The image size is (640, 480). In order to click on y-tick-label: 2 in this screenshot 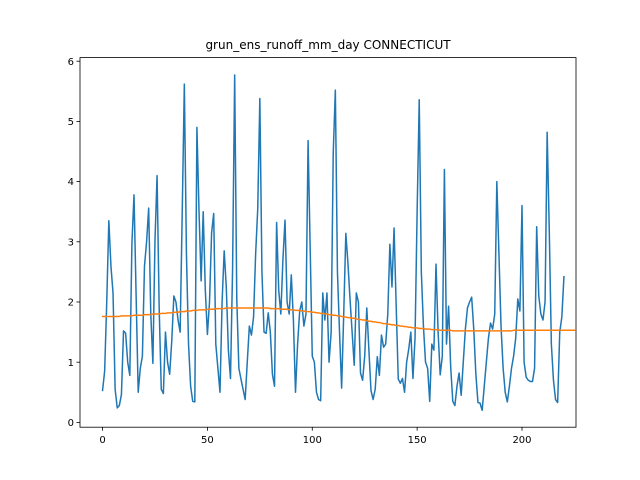, I will do `click(71, 303)`.